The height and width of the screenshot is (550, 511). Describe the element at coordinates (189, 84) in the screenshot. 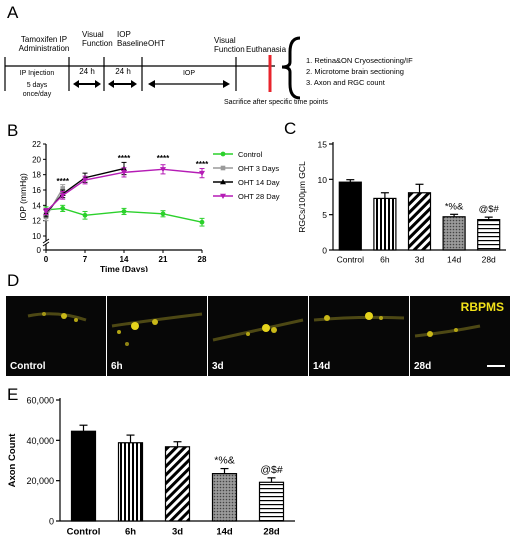

I see `double-arrow-iop` at that location.